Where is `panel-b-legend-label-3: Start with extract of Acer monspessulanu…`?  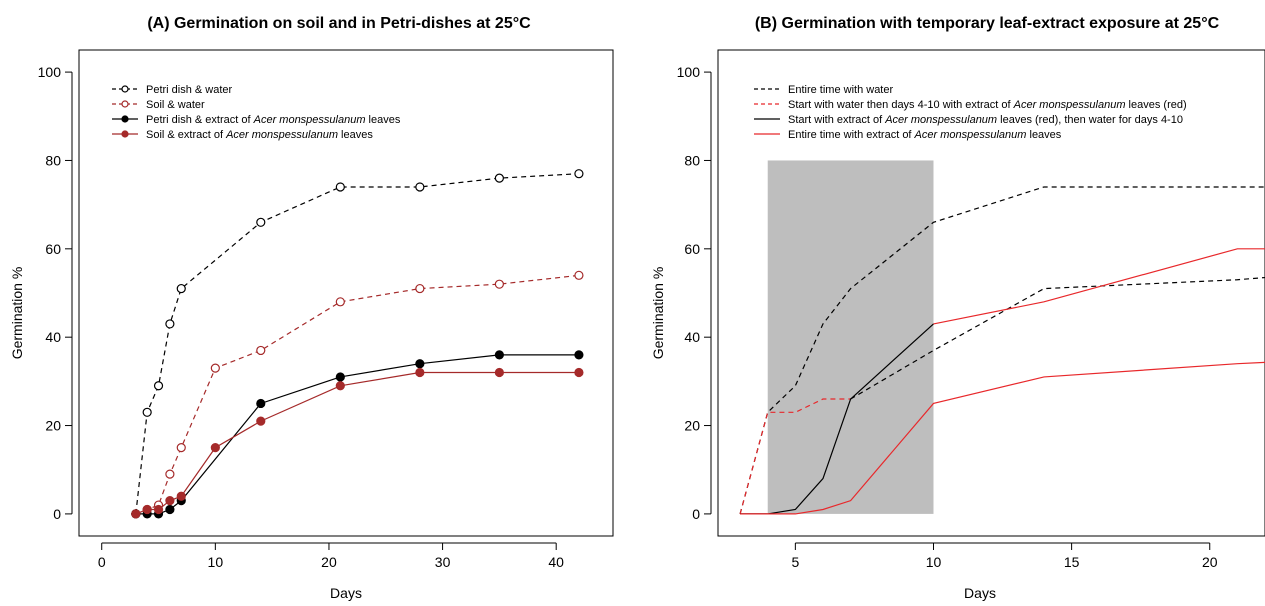 panel-b-legend-label-3: Start with extract of Acer monspessulanu… is located at coordinates (985, 120).